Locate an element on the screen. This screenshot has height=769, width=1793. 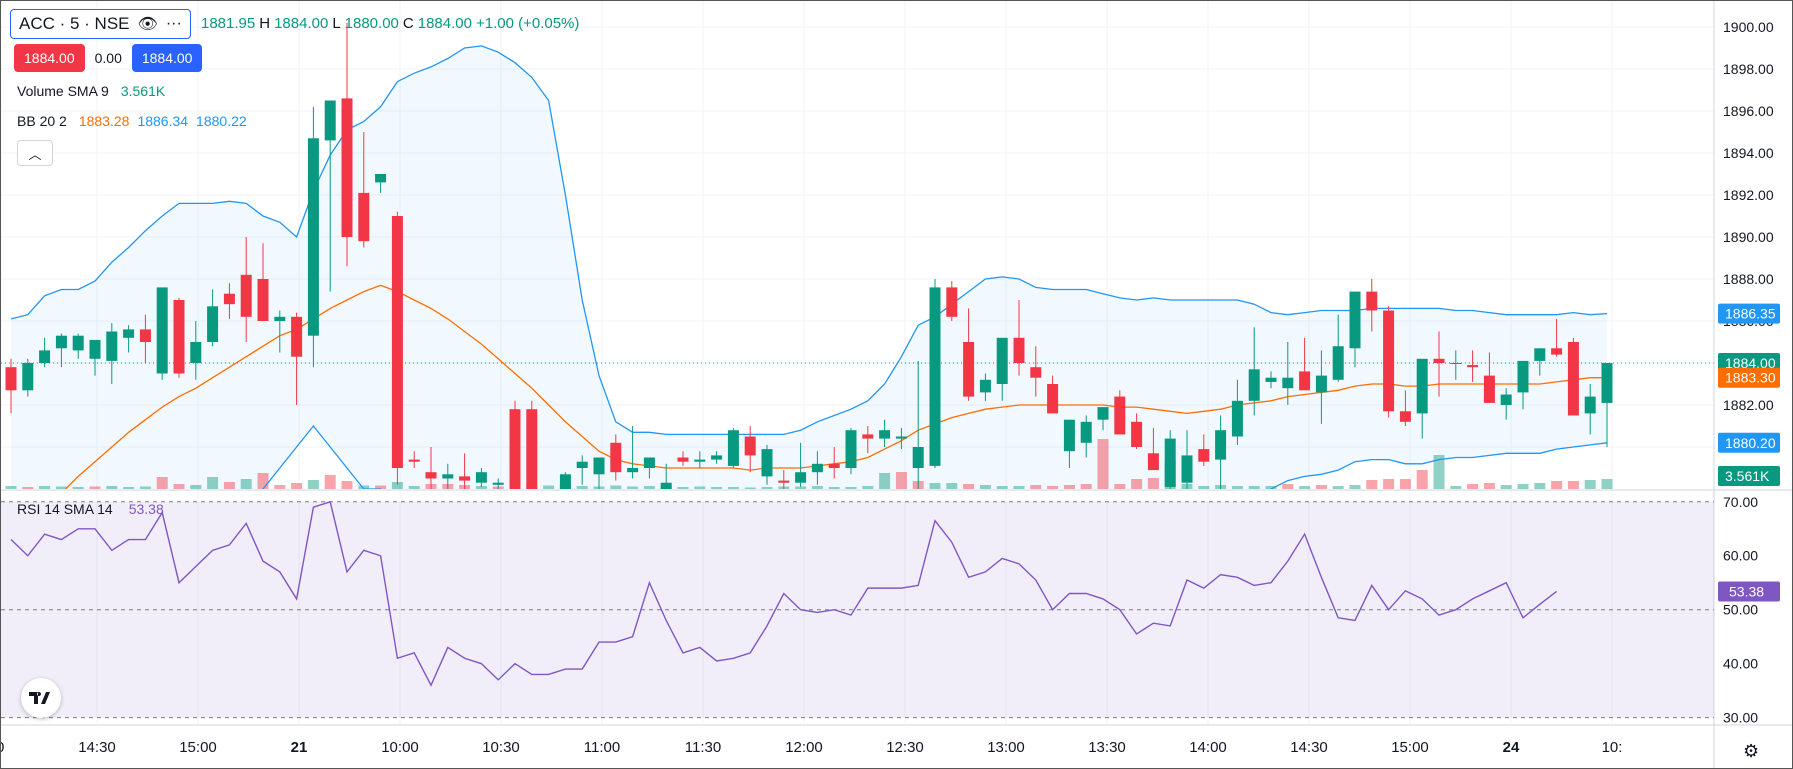
time-tick-label: 14:00 is located at coordinates (1208, 747).